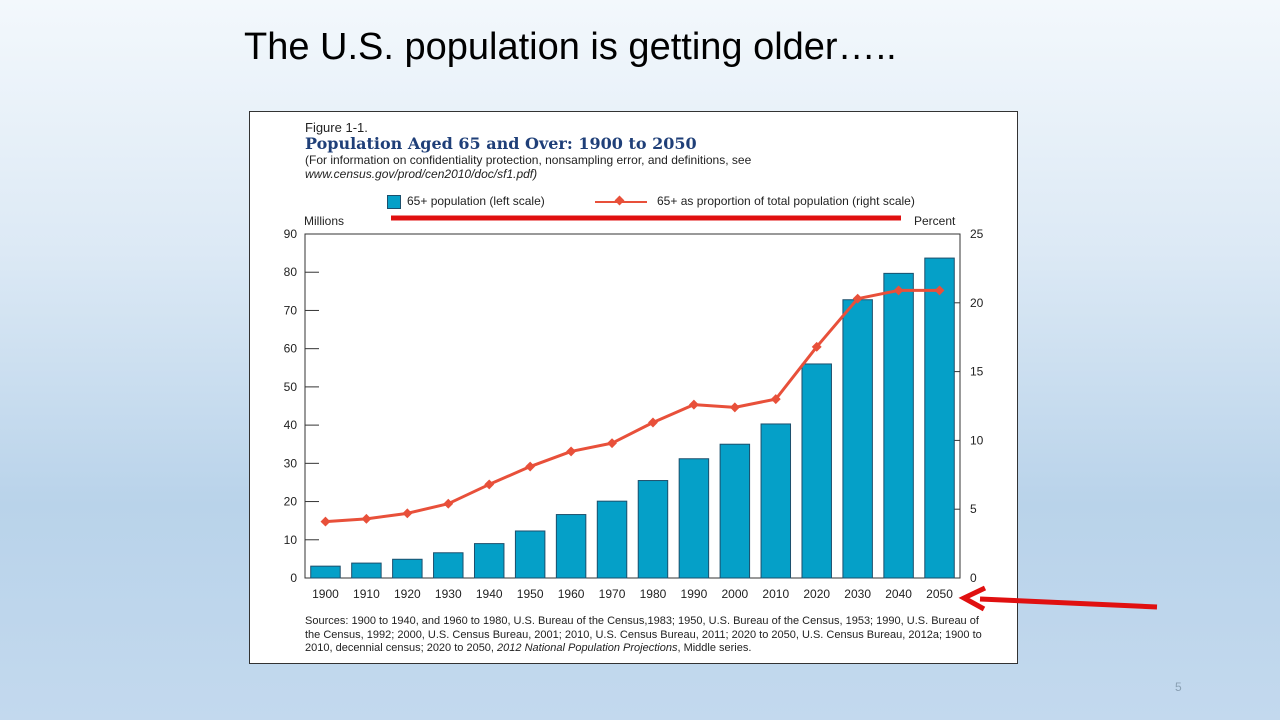  What do you see at coordinates (612, 539) in the screenshot?
I see `bar-1970` at bounding box center [612, 539].